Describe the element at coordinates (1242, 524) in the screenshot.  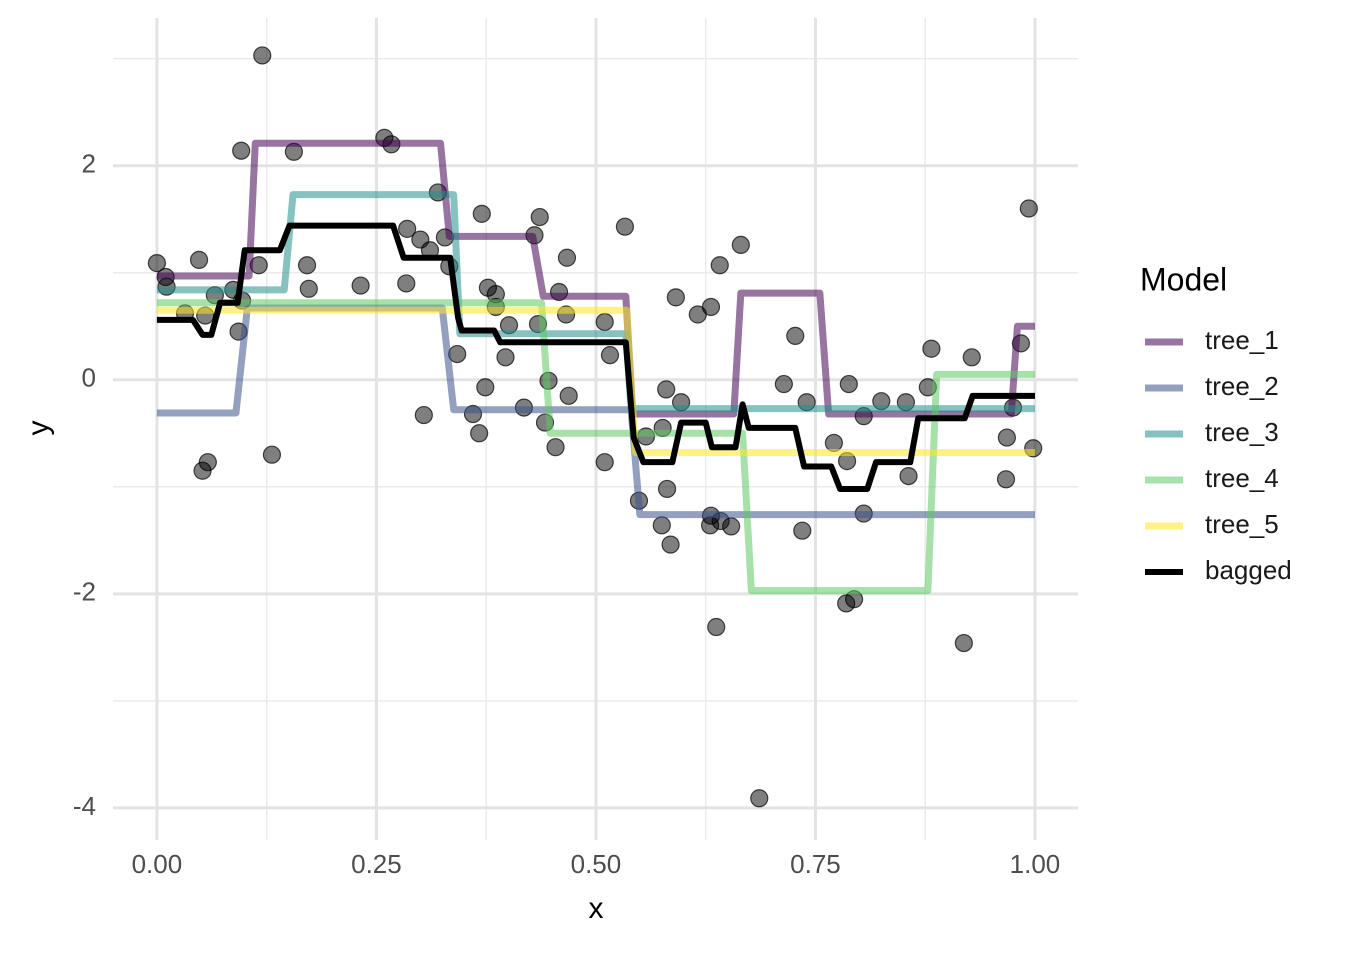
I see `legend-label: tree_5` at that location.